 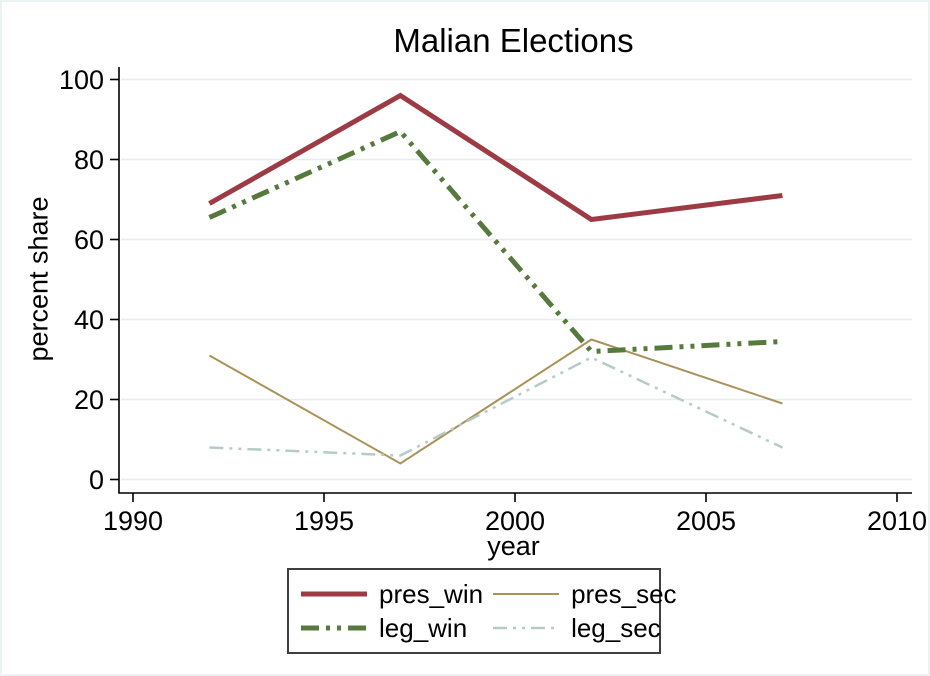 I want to click on legend-item-leg-sec: leg_sec, so click(x=584, y=628).